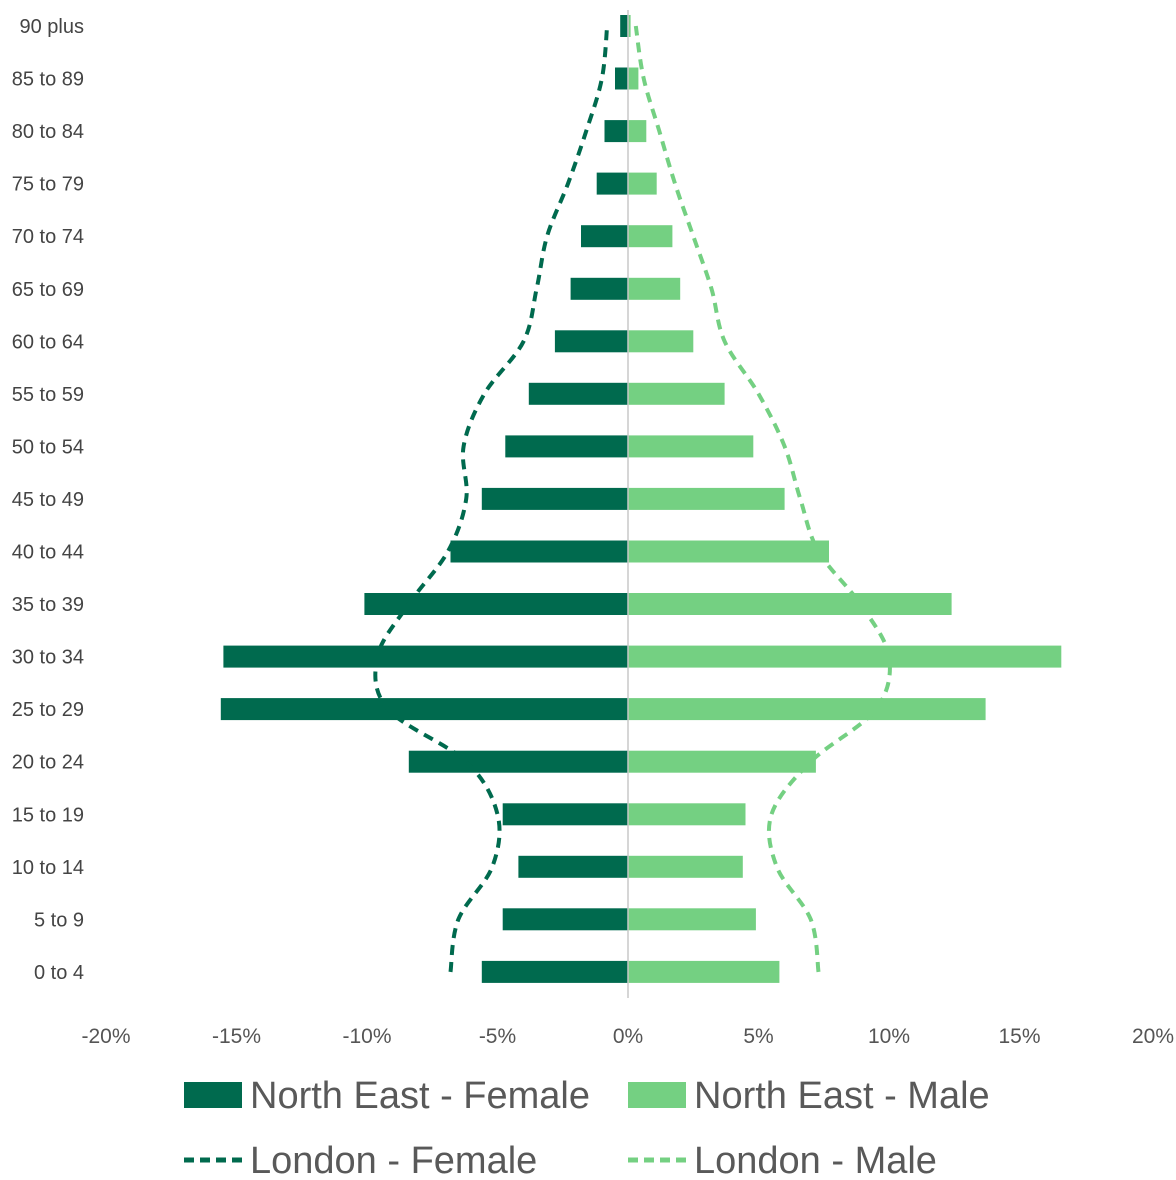 The height and width of the screenshot is (1180, 1176). What do you see at coordinates (889, 1036) in the screenshot?
I see `x-tick-label: 10%` at bounding box center [889, 1036].